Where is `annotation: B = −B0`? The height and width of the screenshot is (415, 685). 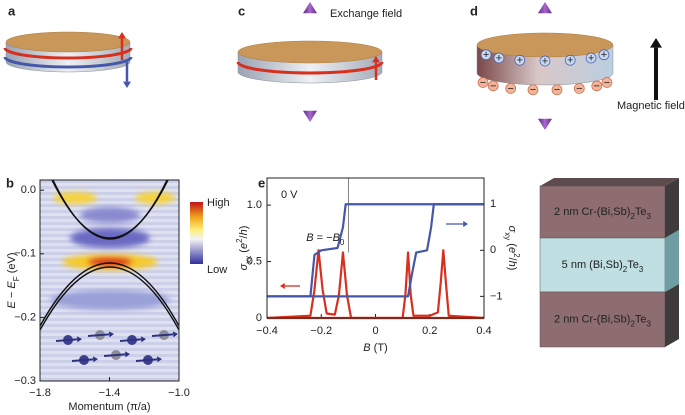 annotation: B = −B0 is located at coordinates (325, 239).